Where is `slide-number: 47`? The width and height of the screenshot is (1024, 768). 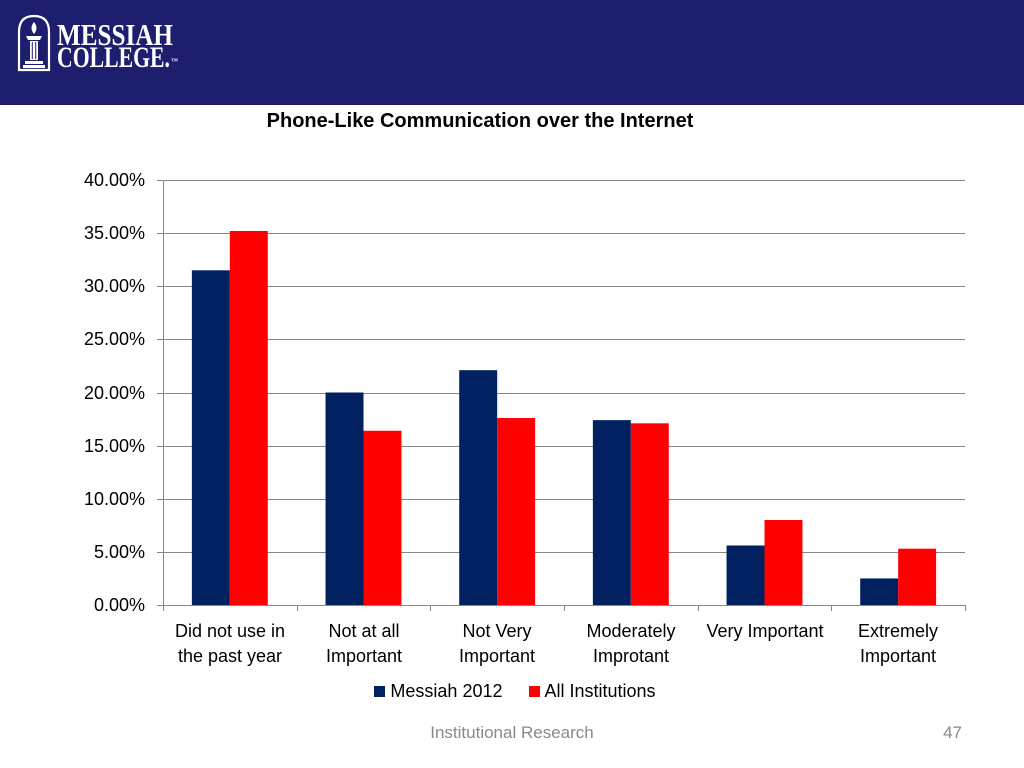 slide-number: 47 is located at coordinates (952, 732).